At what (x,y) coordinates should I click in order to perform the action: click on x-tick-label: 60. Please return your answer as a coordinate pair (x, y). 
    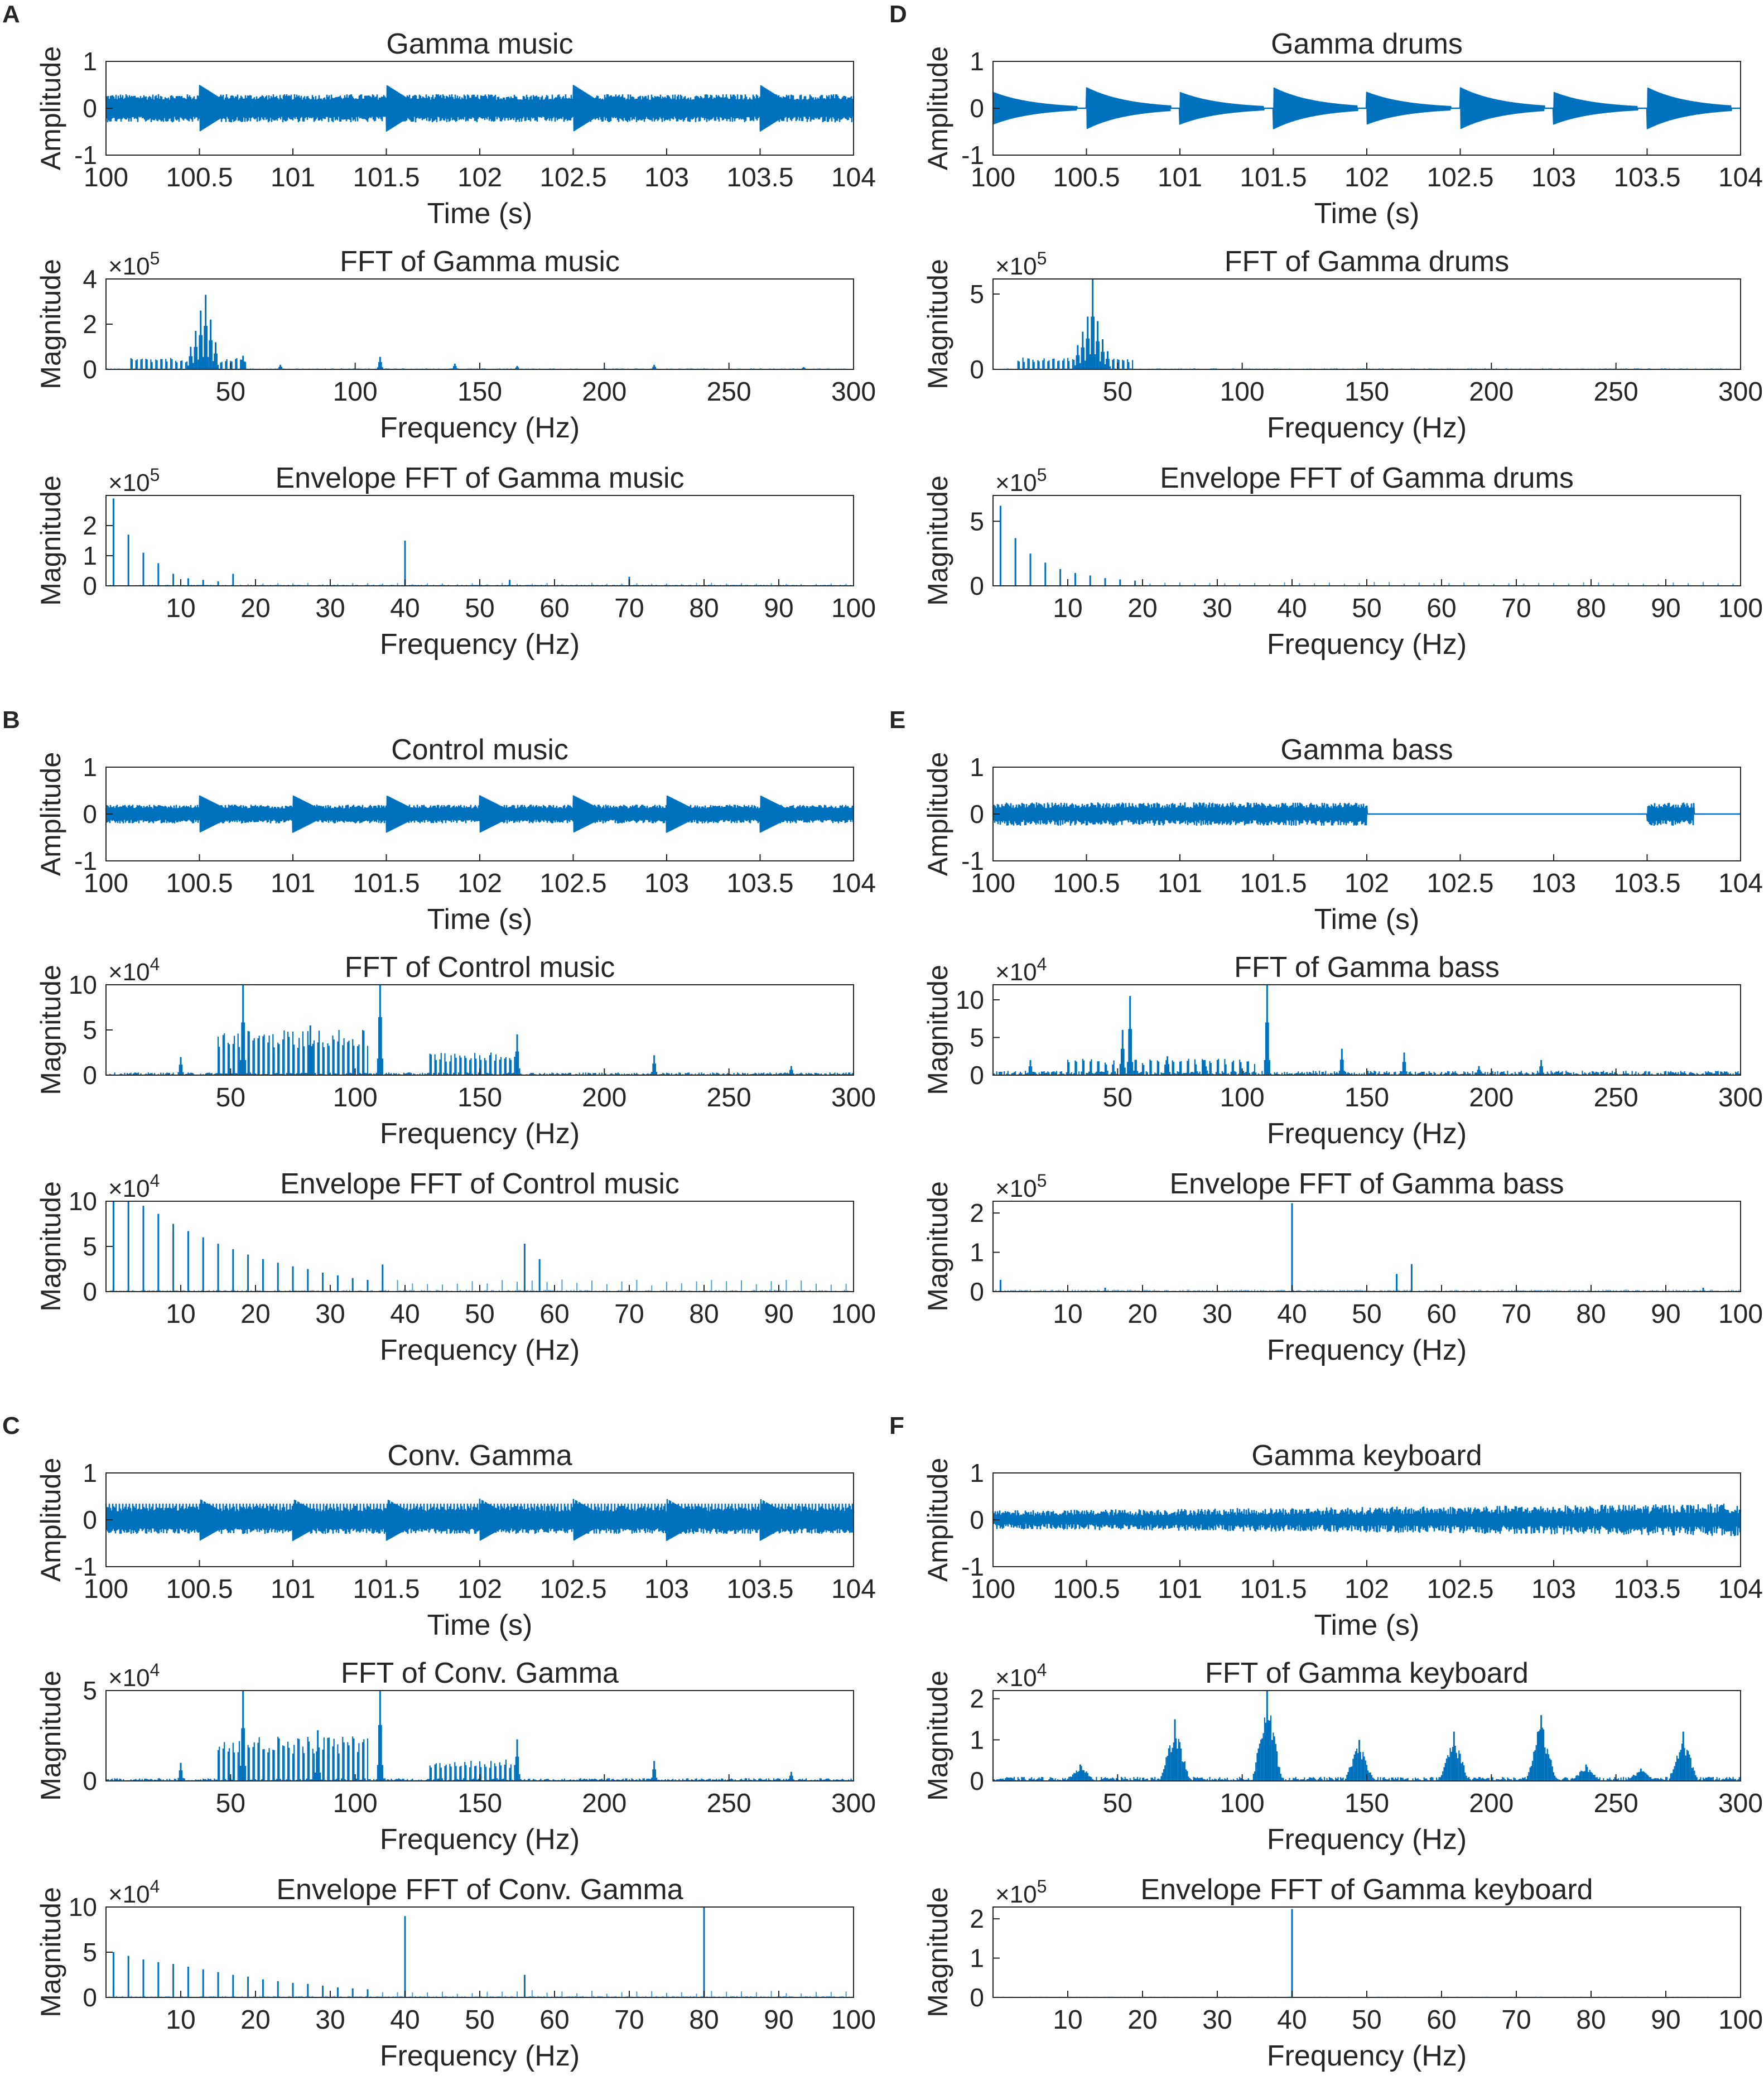
    Looking at the image, I should click on (554, 608).